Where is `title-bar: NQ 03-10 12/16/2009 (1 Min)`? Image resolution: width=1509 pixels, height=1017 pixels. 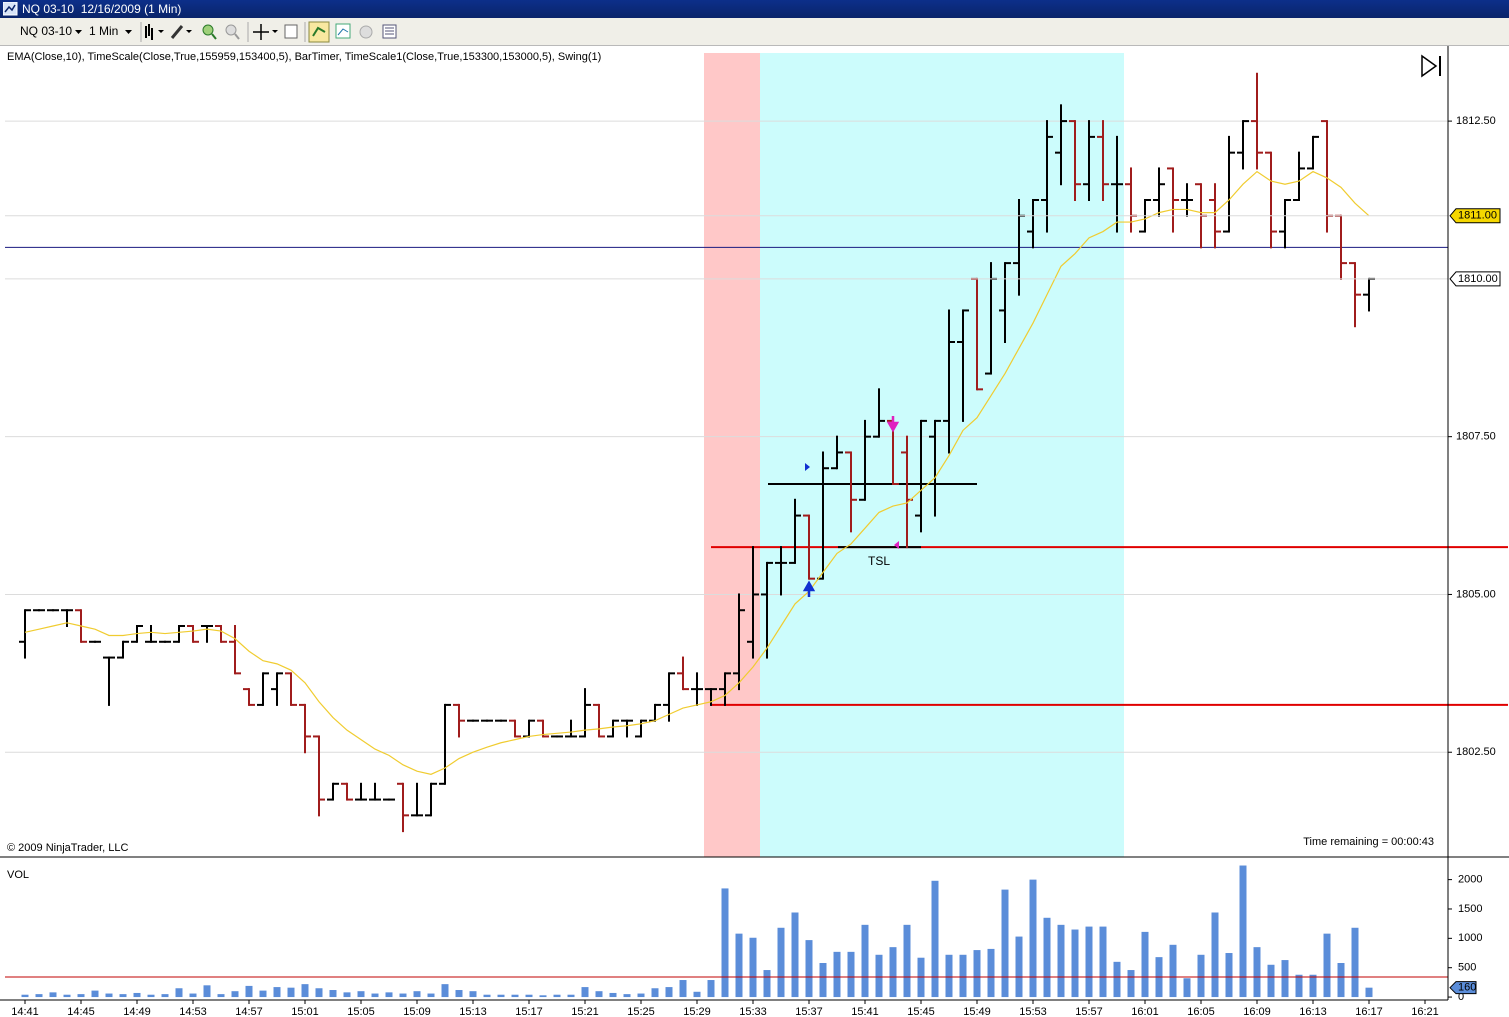 title-bar: NQ 03-10 12/16/2009 (1 Min) is located at coordinates (754, 9).